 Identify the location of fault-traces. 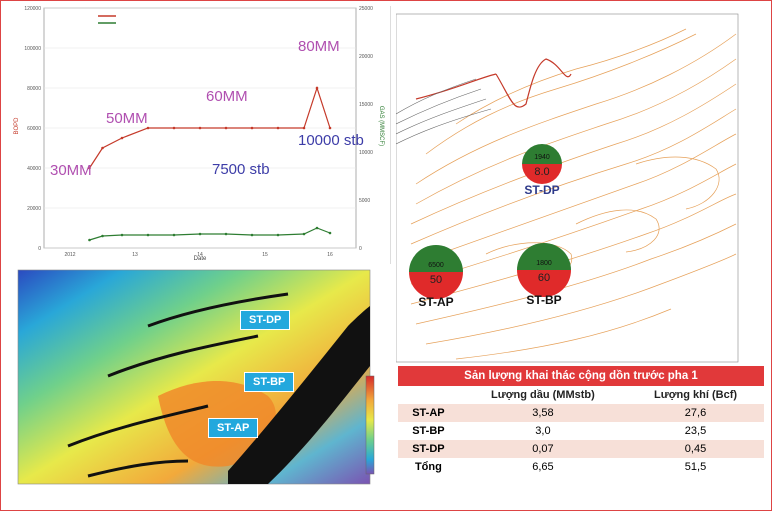
(178, 385).